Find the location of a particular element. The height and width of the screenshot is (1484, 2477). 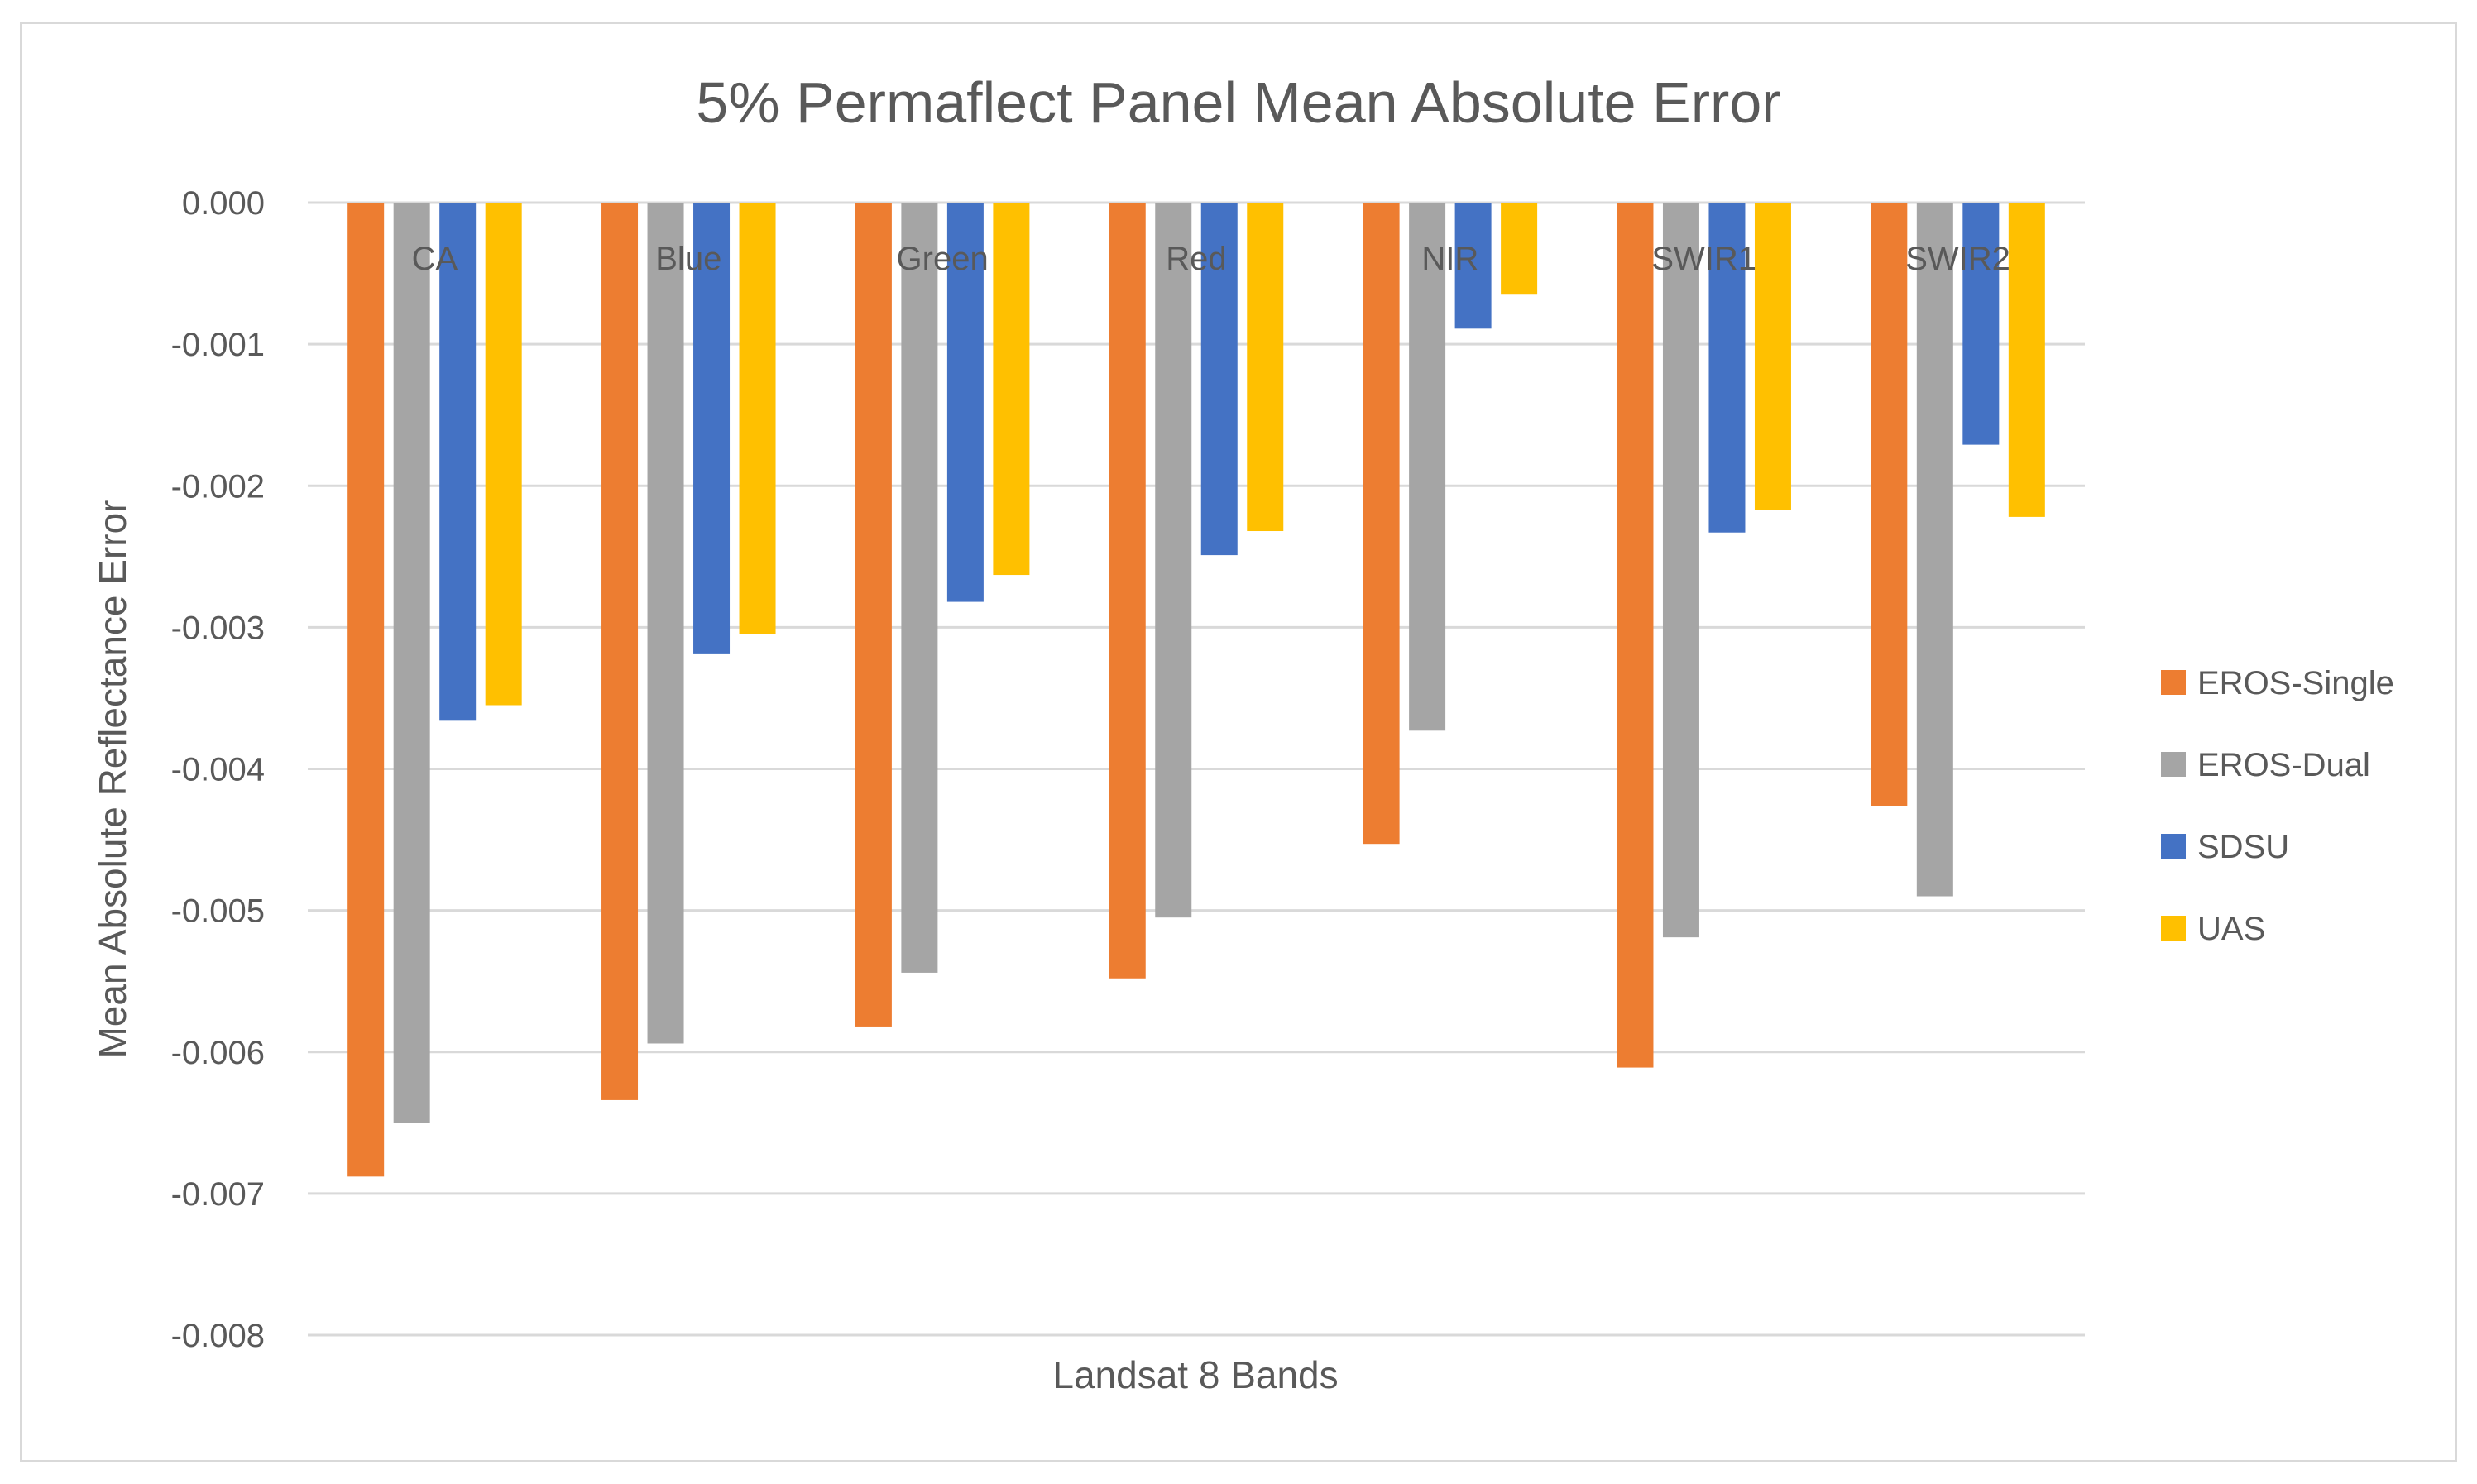

bar-sdsu-green is located at coordinates (965, 402).